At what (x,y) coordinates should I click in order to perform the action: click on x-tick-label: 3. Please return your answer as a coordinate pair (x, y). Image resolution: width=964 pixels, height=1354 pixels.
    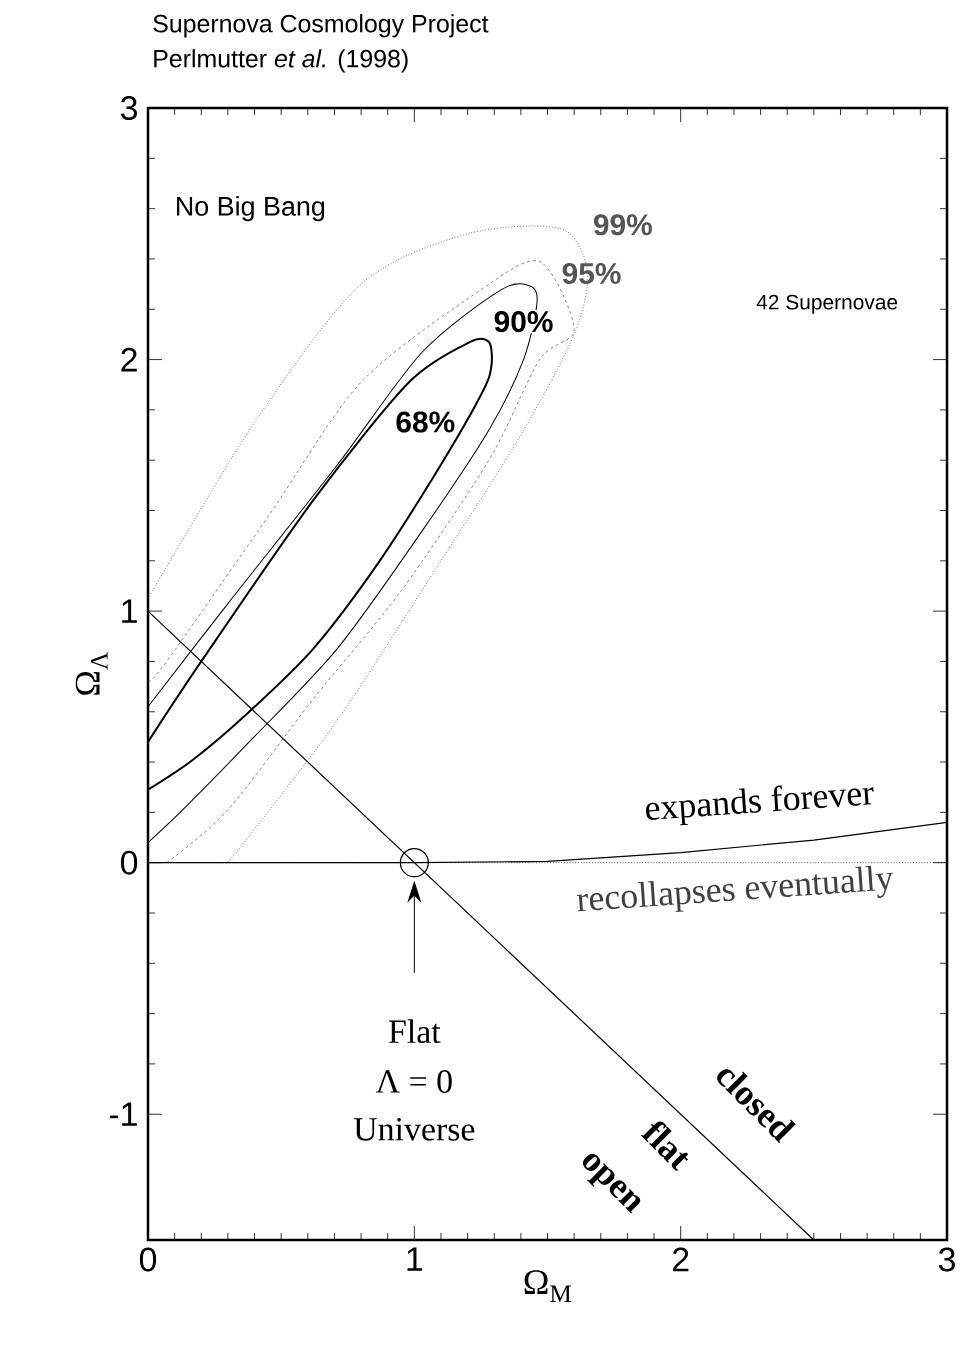
    Looking at the image, I should click on (946, 1259).